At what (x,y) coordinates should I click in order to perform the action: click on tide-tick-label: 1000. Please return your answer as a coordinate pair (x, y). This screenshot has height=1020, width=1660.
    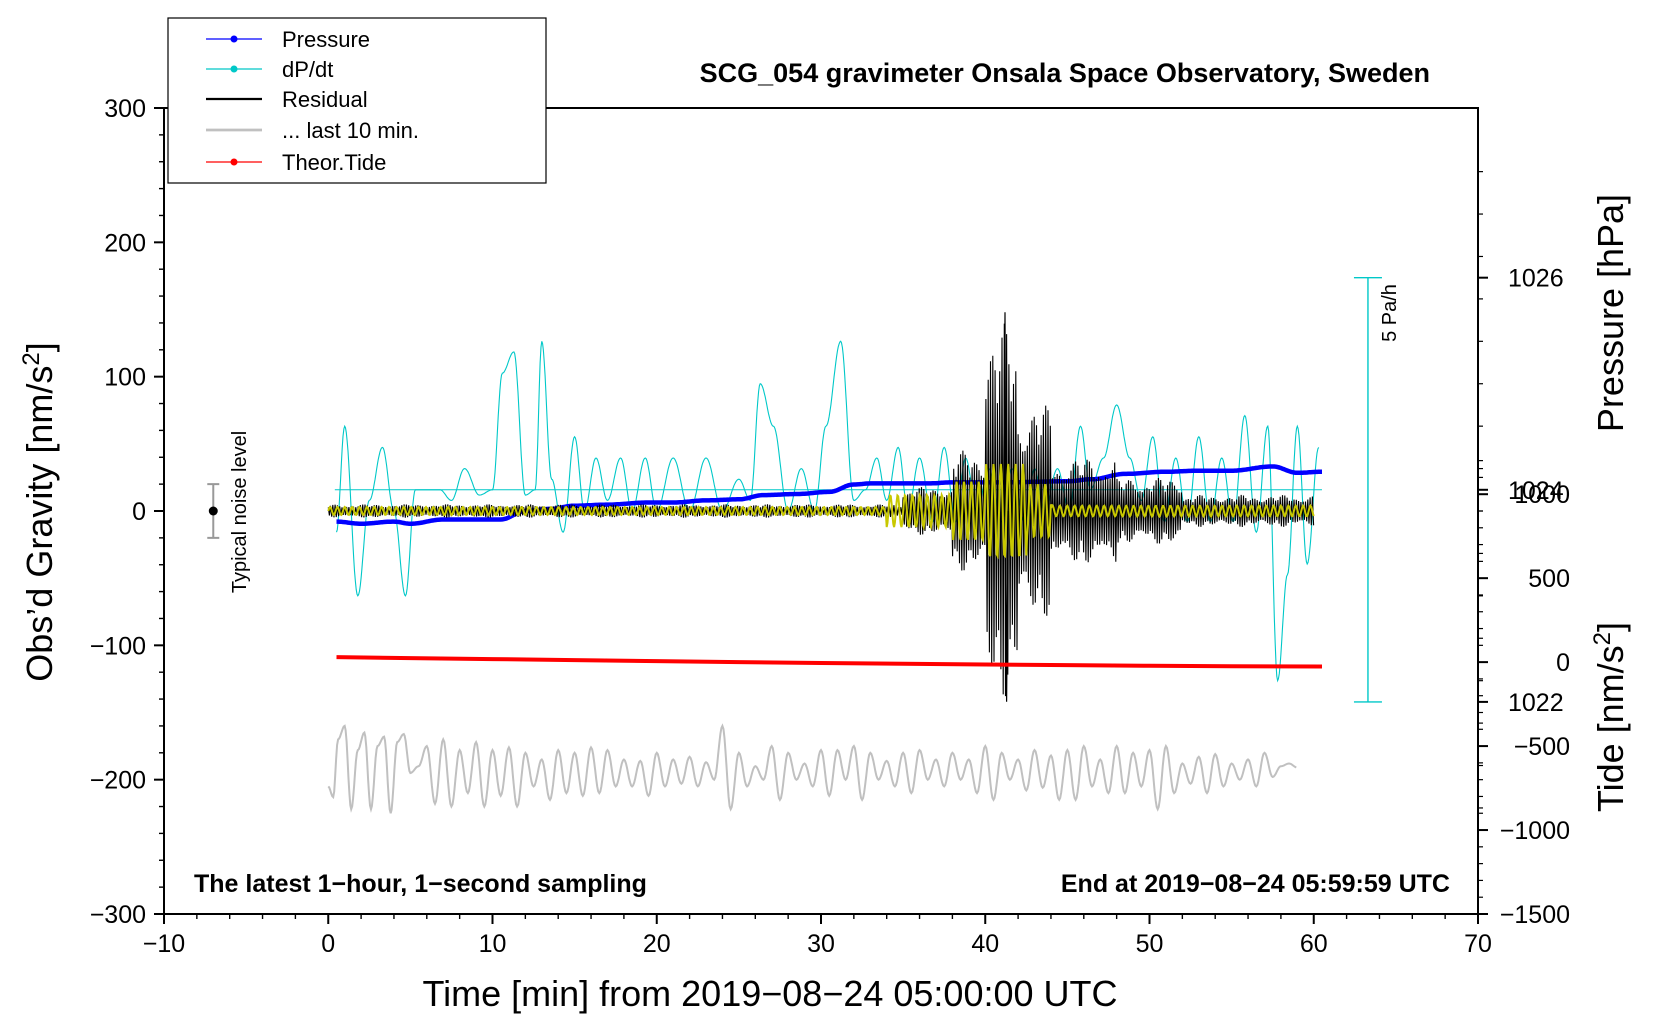
    Looking at the image, I should click on (1542, 495).